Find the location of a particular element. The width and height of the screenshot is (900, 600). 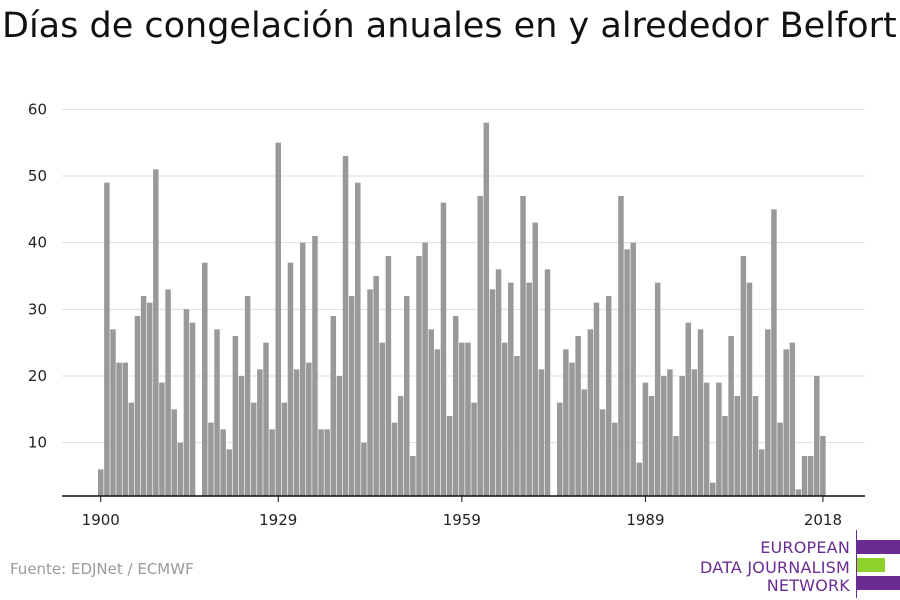

bar-1912 is located at coordinates (174, 452).